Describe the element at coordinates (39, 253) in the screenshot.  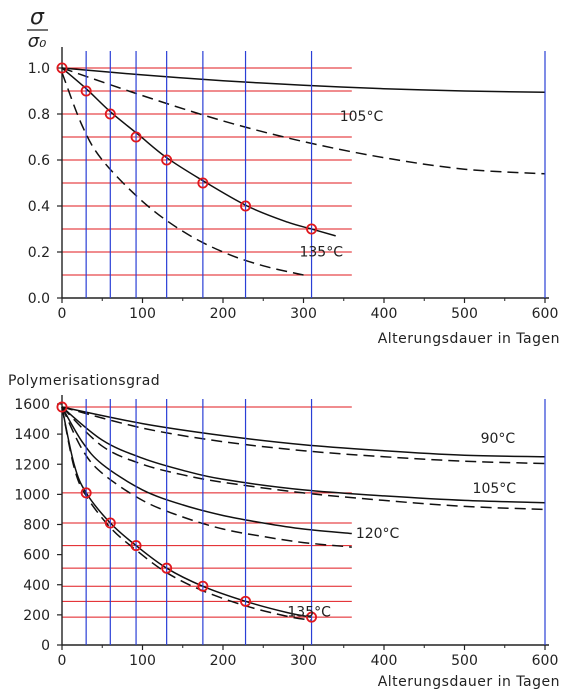
I see `y-tick-label: 0.2` at that location.